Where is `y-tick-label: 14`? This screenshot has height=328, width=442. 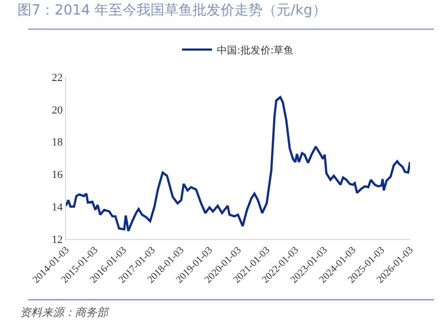
y-tick-label: 14 is located at coordinates (58, 207).